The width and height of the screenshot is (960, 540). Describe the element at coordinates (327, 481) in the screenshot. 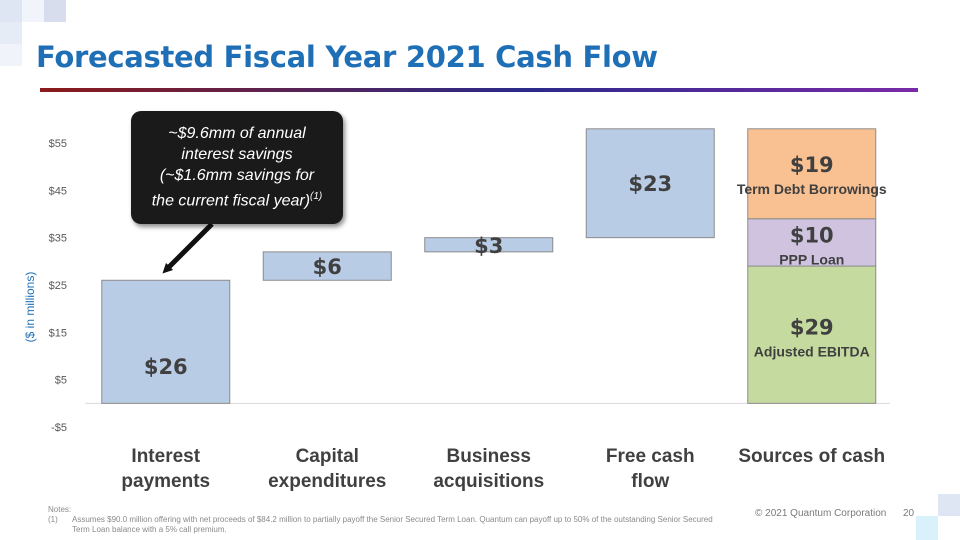

I see `x-category-label: expenditures` at that location.